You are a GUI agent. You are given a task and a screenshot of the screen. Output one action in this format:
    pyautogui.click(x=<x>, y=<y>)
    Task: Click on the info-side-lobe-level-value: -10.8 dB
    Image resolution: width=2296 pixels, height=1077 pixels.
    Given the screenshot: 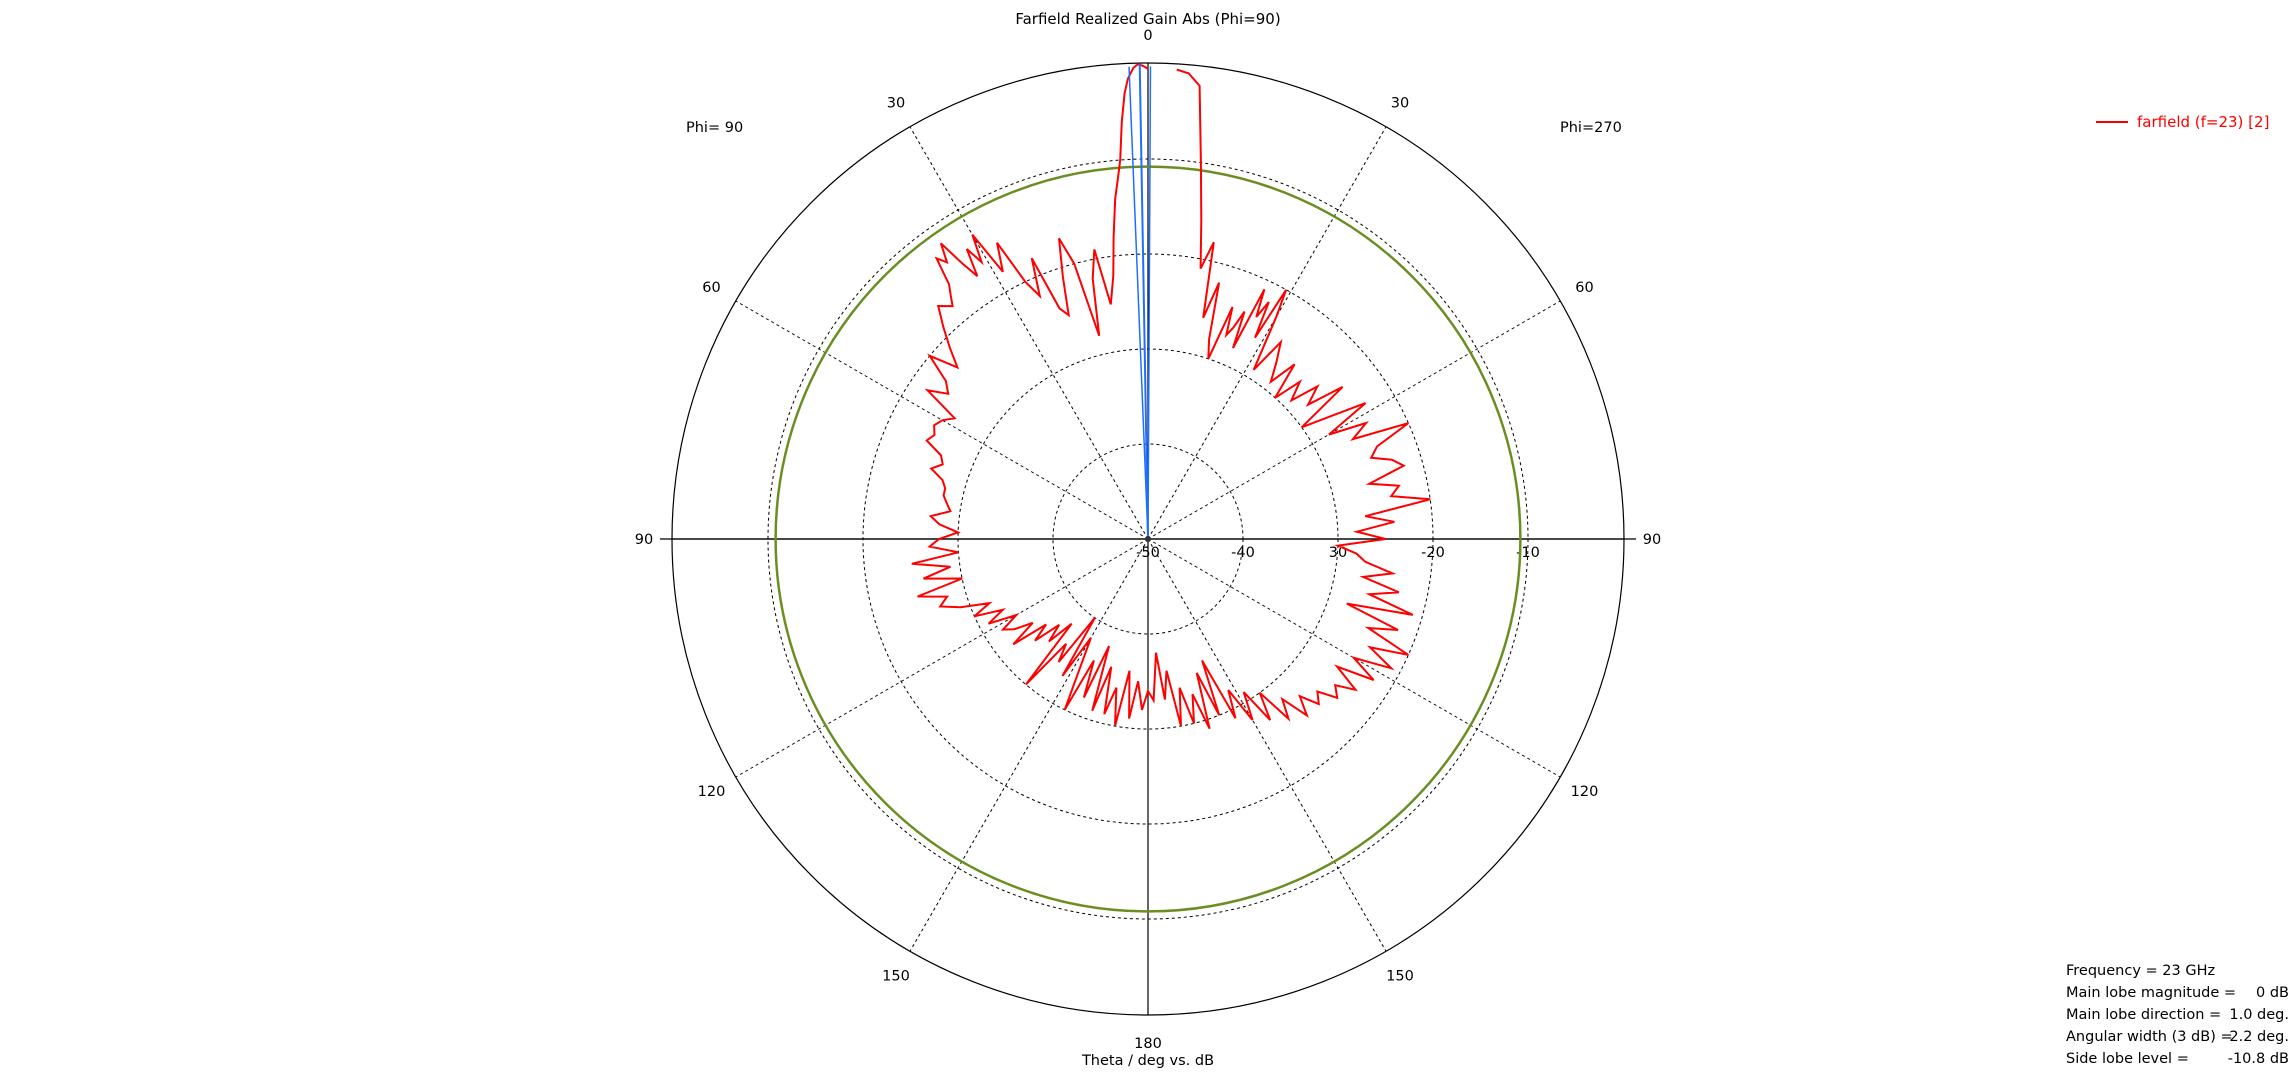 What is the action you would take?
    pyautogui.click(x=2258, y=1059)
    